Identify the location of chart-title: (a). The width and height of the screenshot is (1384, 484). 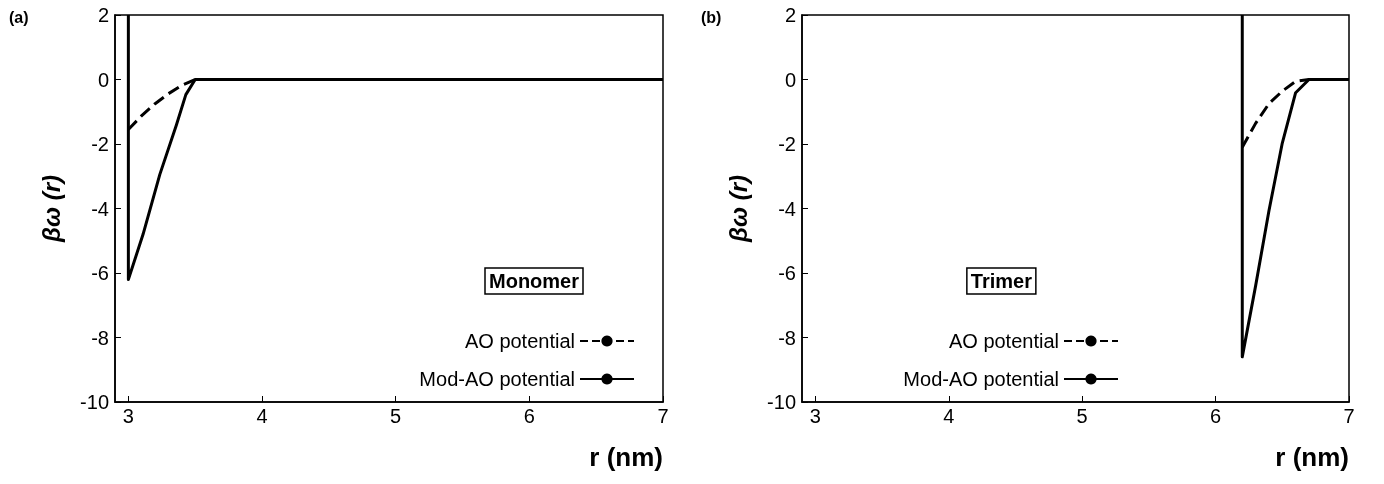
(19, 17).